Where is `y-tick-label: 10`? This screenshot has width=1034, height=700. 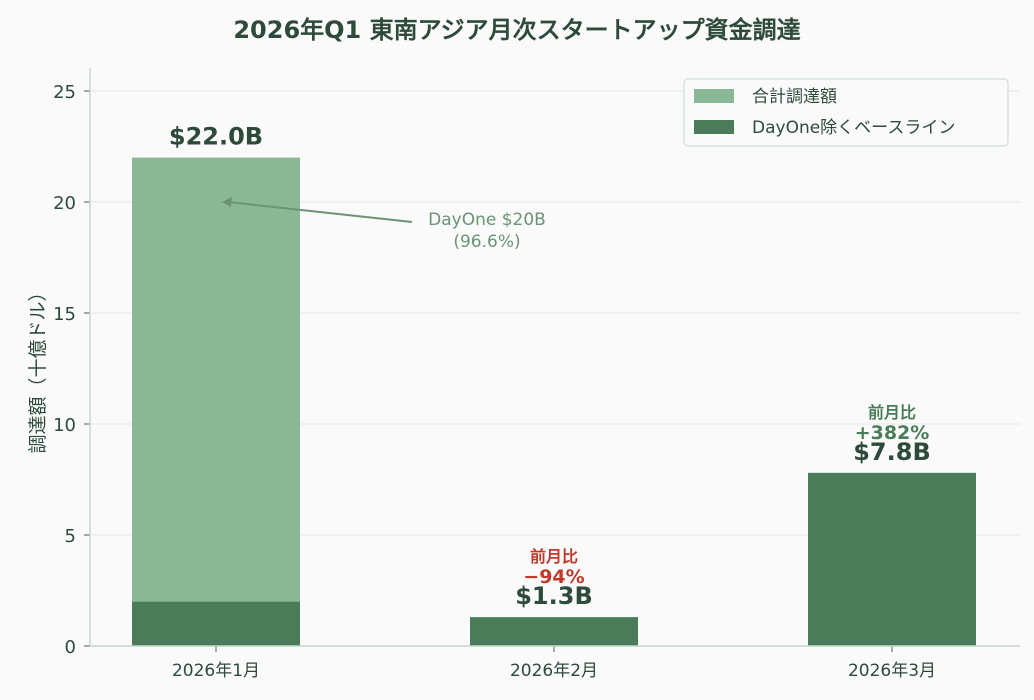 y-tick-label: 10 is located at coordinates (64, 425).